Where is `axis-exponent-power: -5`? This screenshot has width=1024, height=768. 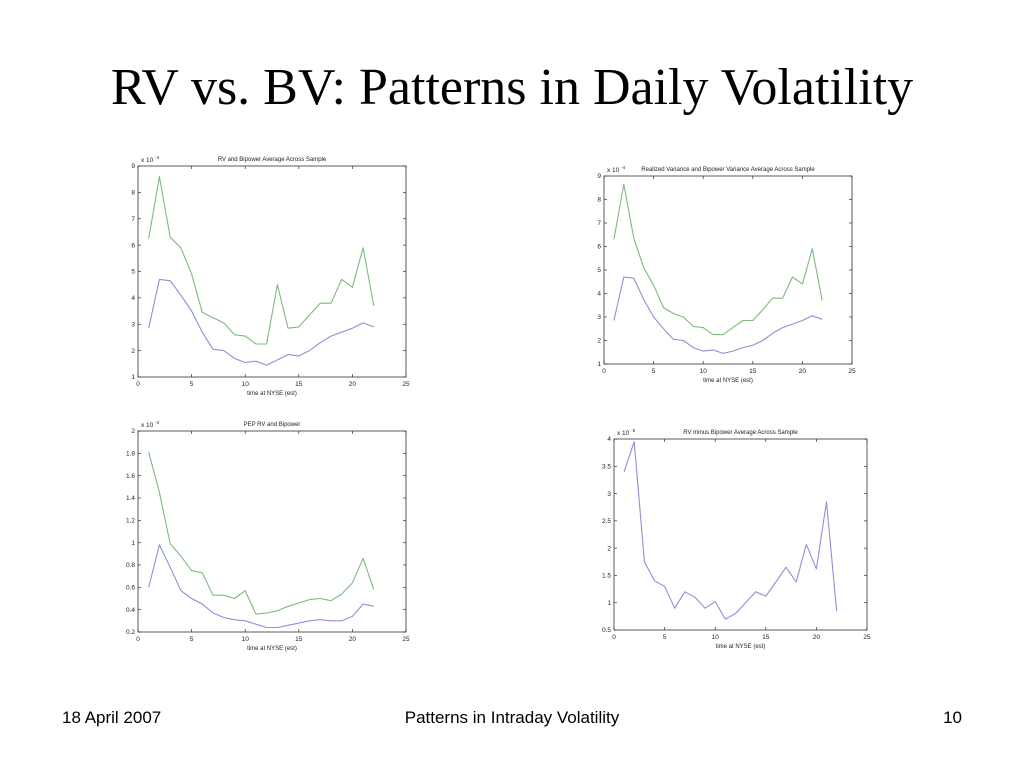 axis-exponent-power: -5 is located at coordinates (633, 430).